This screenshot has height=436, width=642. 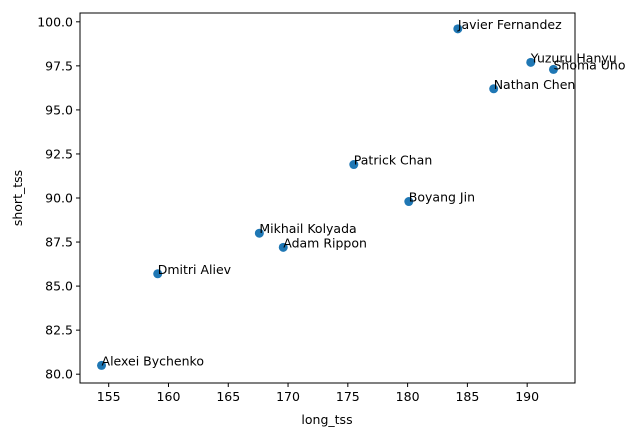 What do you see at coordinates (55, 21) in the screenshot?
I see `y-tick-label: 100.0` at bounding box center [55, 21].